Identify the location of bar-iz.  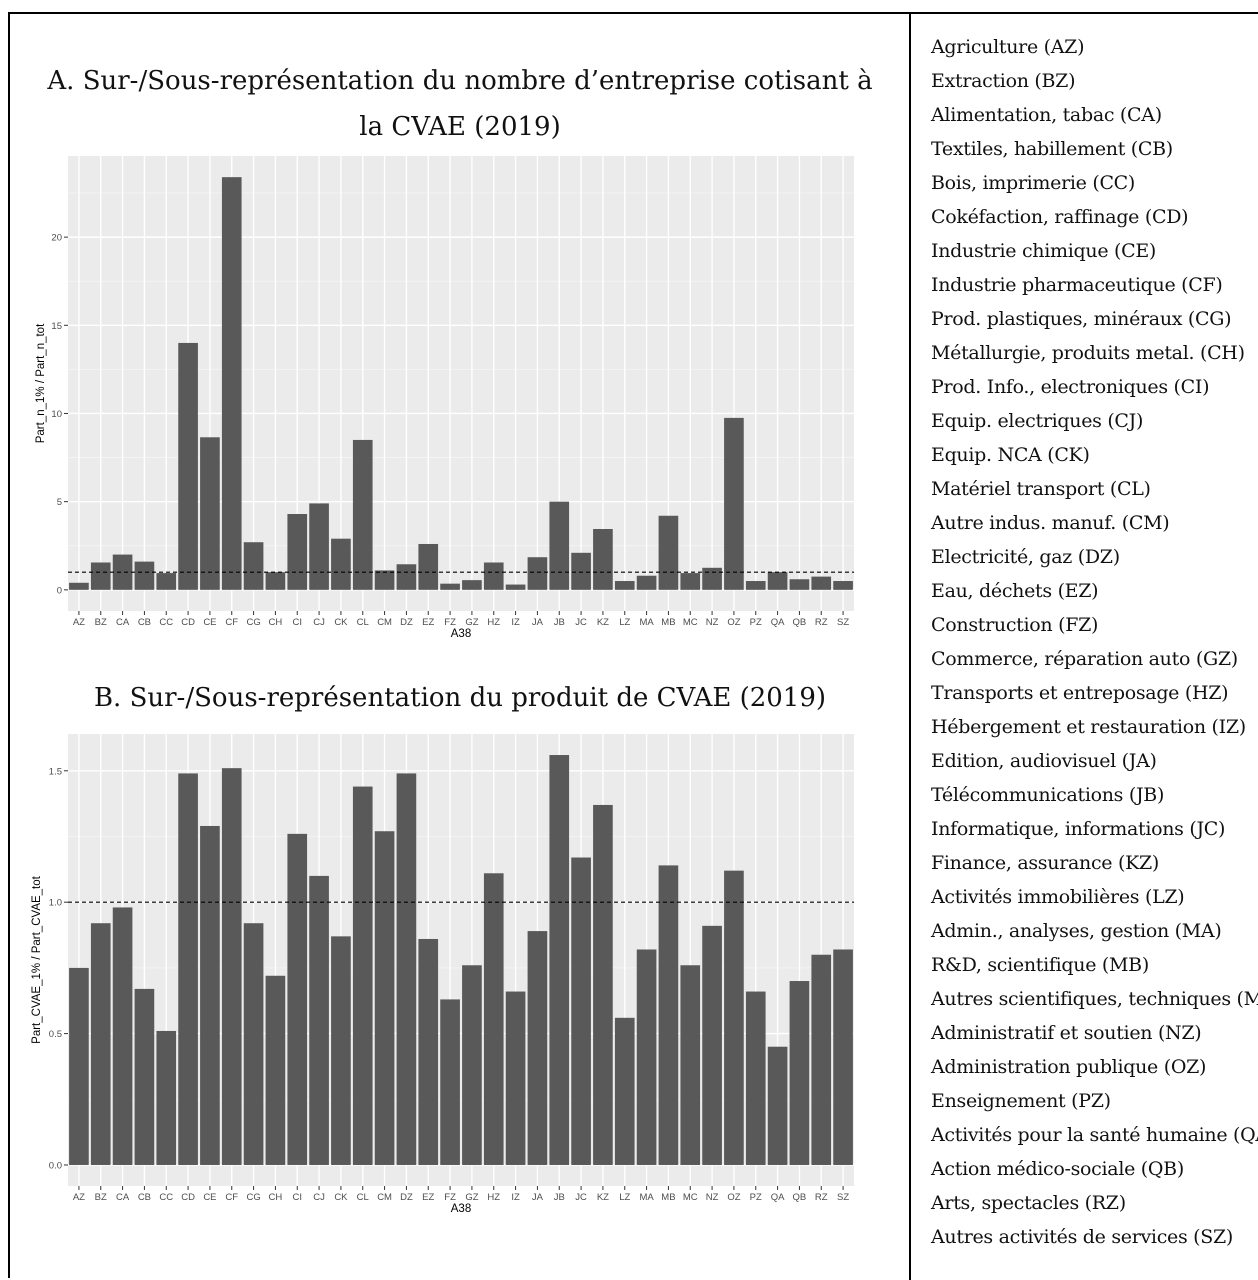
(515, 587).